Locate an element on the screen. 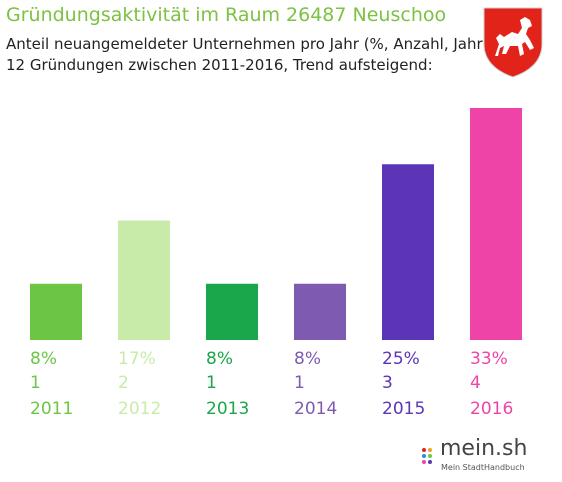  logo-tagline: Mein StadtHandbuch is located at coordinates (483, 467).